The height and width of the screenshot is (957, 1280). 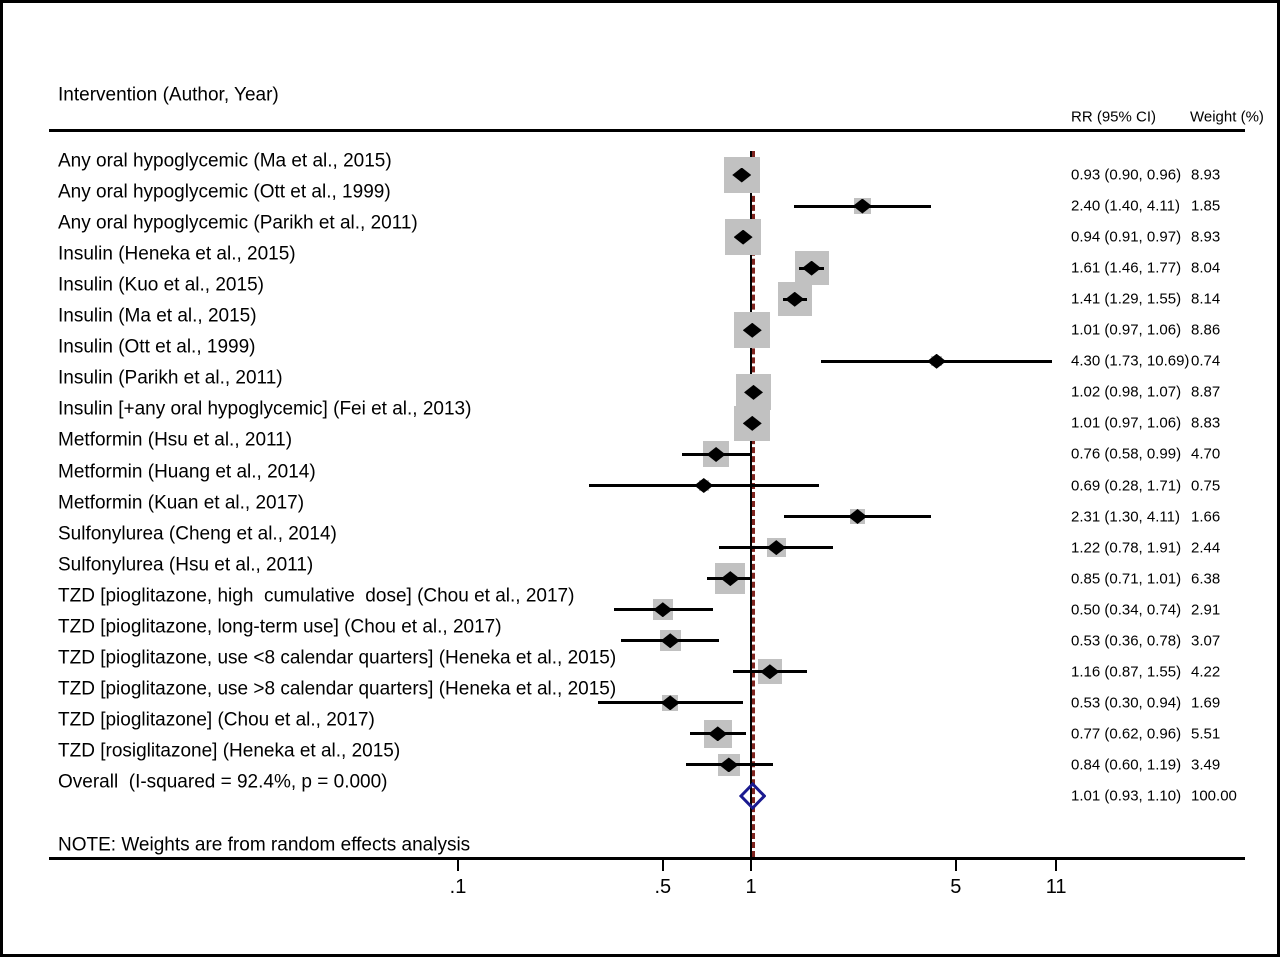 What do you see at coordinates (216, 720) in the screenshot?
I see `study-label: TZD [pioglitazone] (Chou et al., 2017)` at bounding box center [216, 720].